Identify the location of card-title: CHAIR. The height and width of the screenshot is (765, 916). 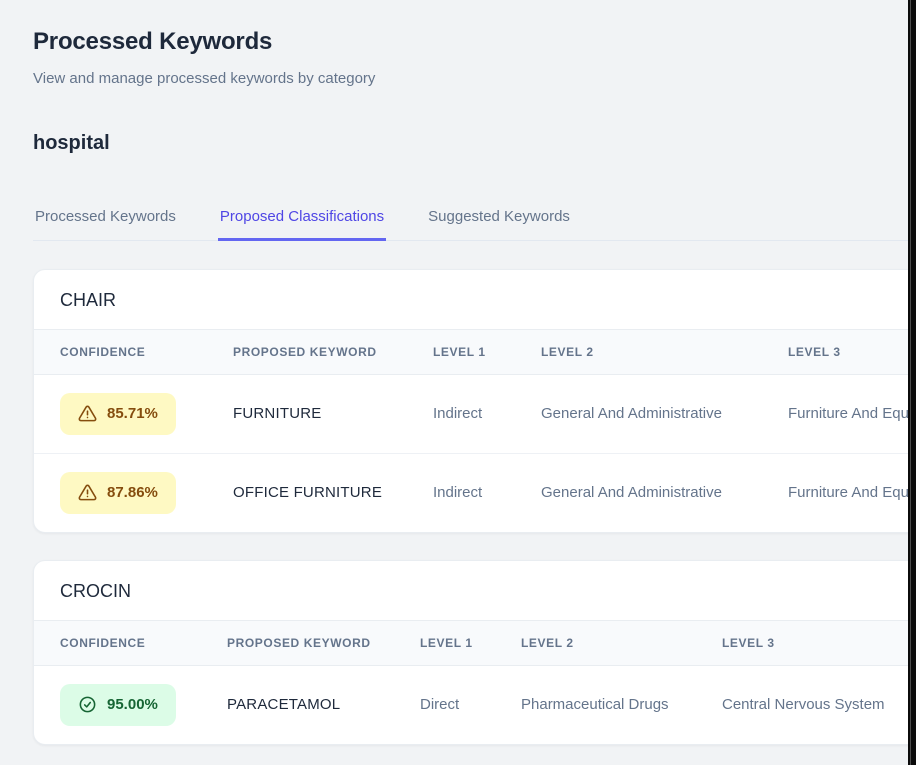
(88, 299).